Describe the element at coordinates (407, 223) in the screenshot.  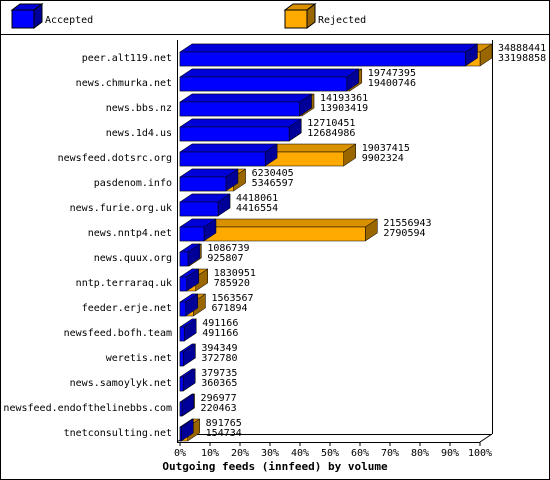
I see `value-label: 21556943` at that location.